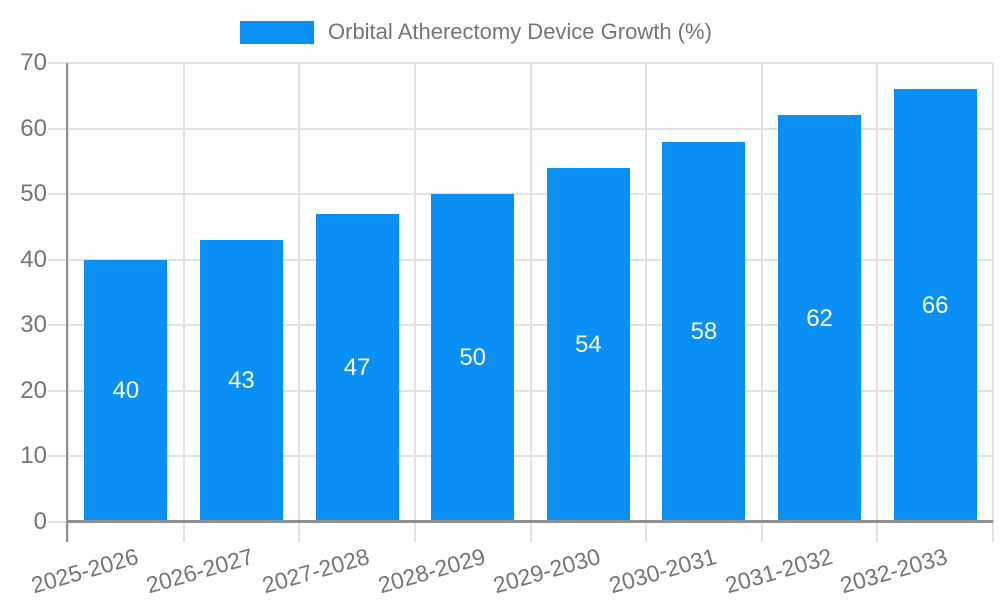 The height and width of the screenshot is (600, 1000). Describe the element at coordinates (33, 456) in the screenshot. I see `y-axis-tick-label: 10` at that location.